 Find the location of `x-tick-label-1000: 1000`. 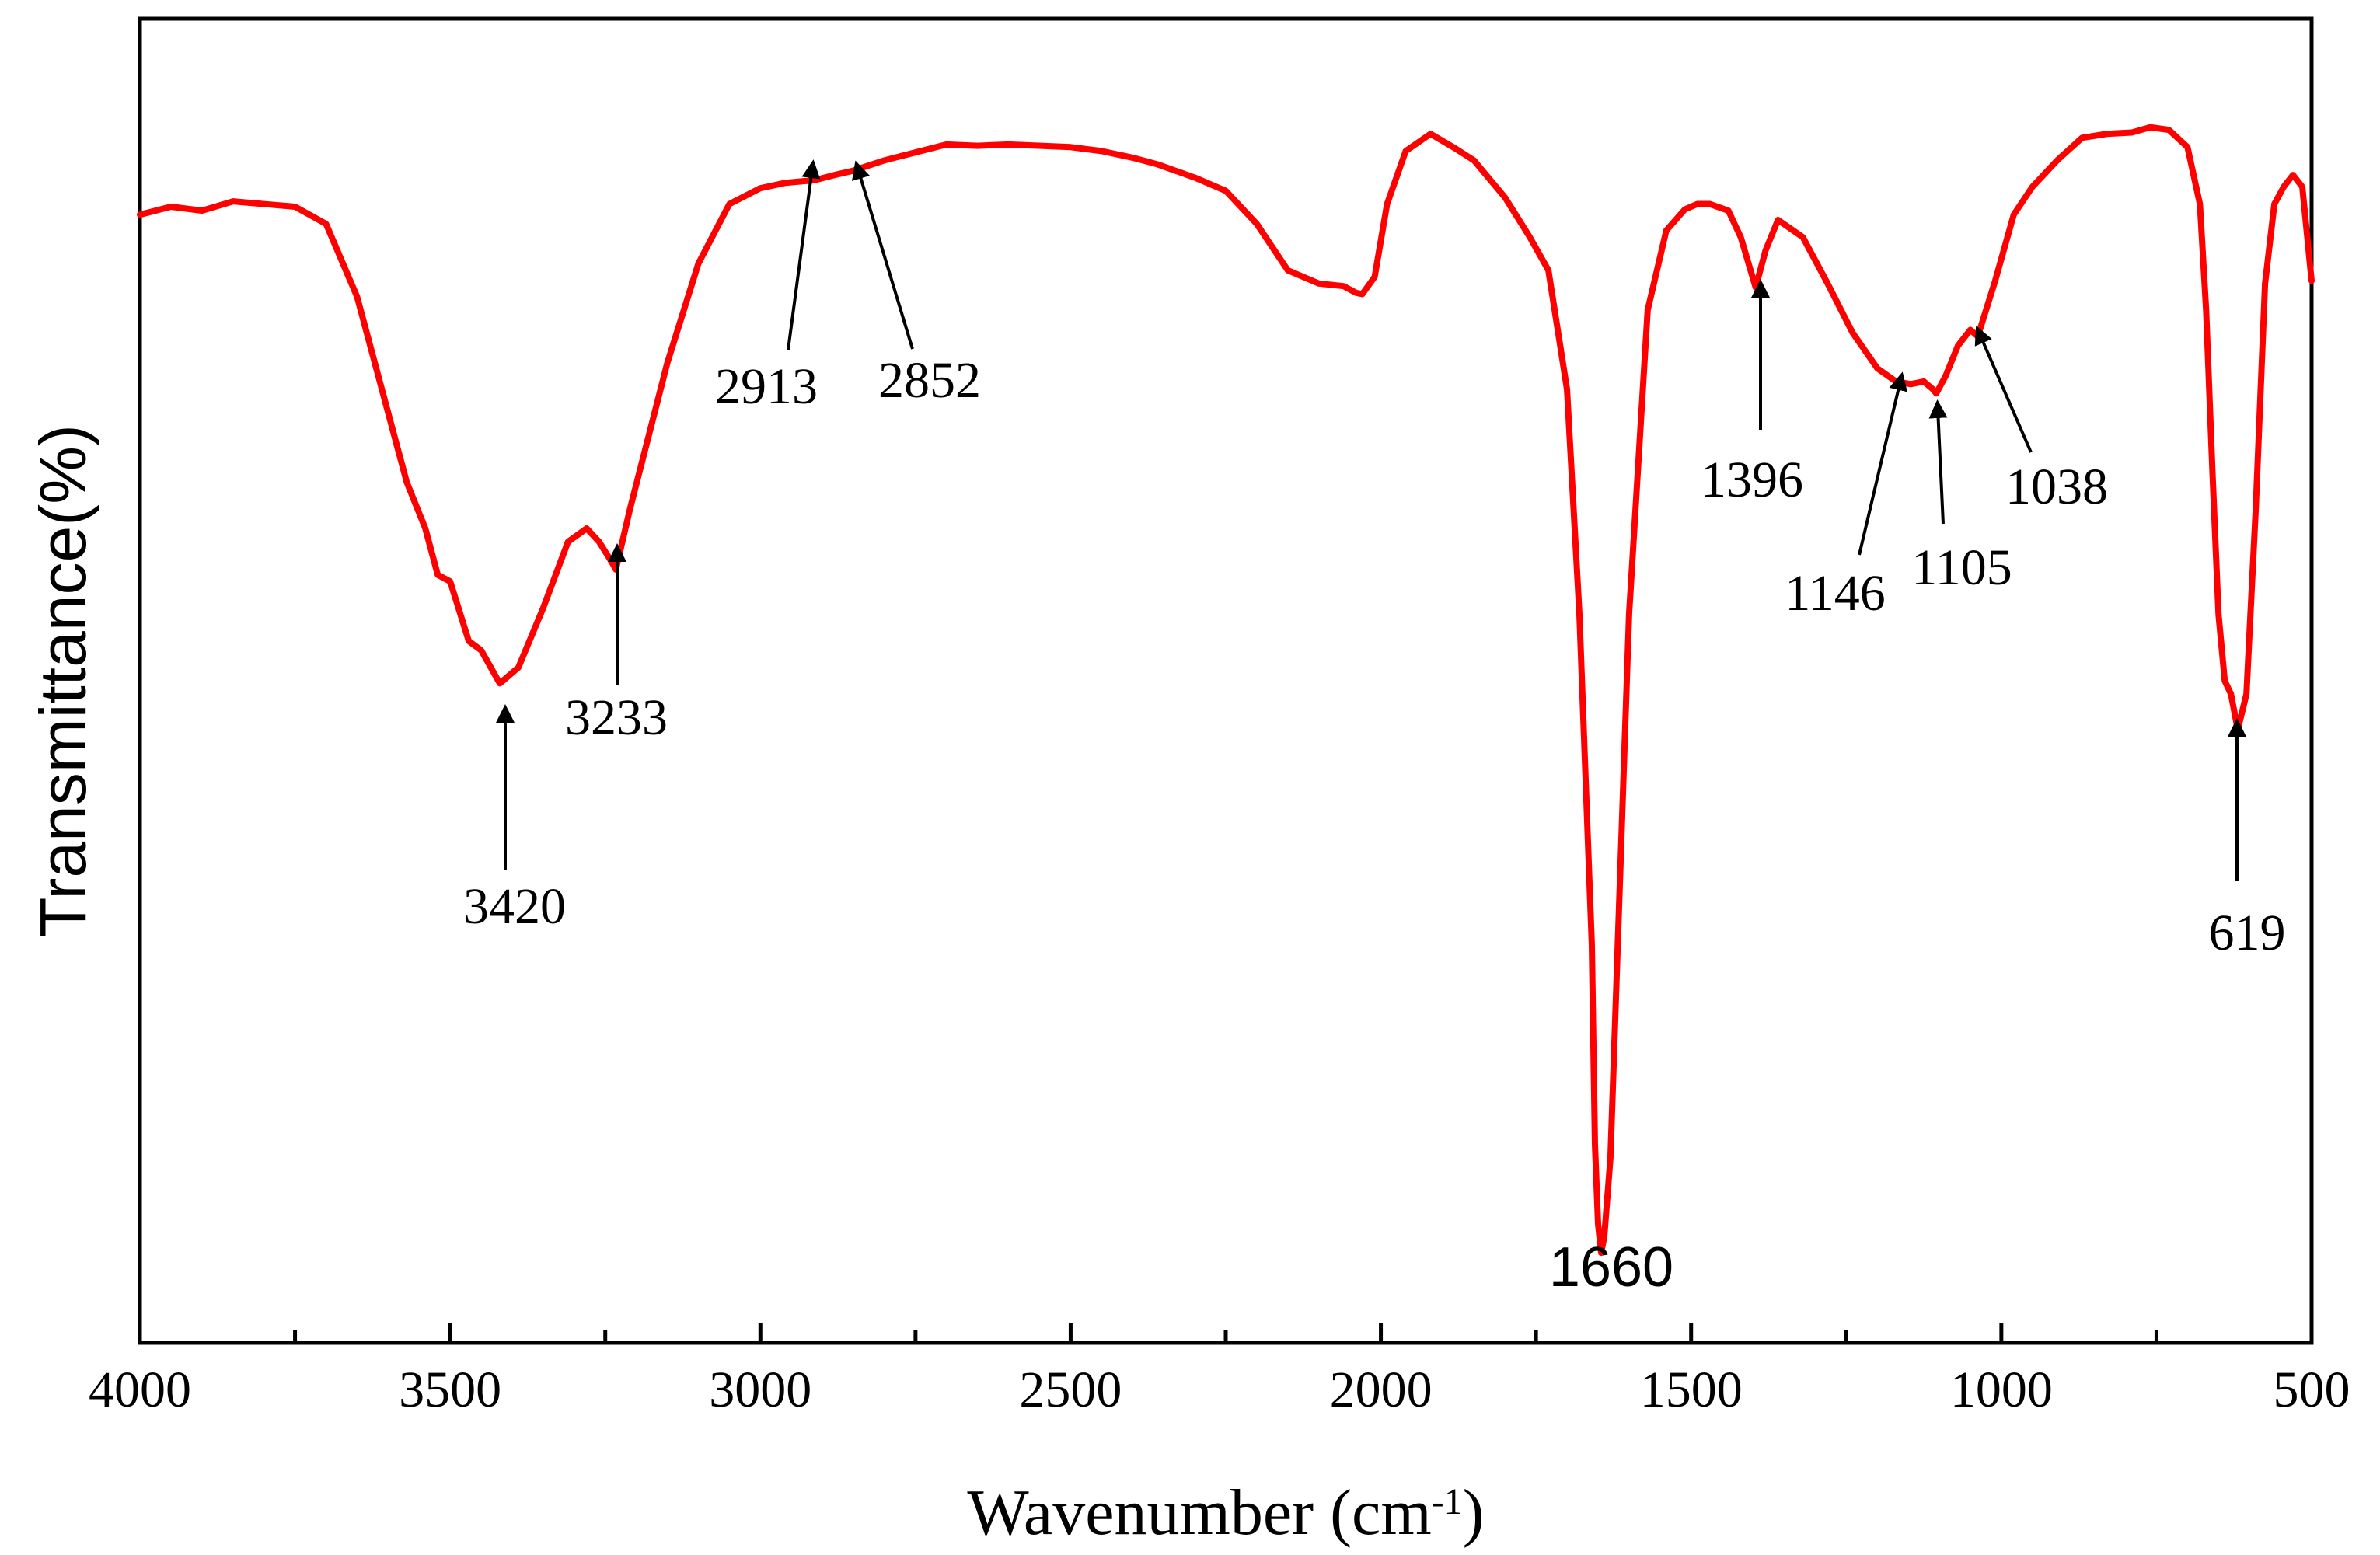

x-tick-label-1000: 1000 is located at coordinates (2001, 1389).